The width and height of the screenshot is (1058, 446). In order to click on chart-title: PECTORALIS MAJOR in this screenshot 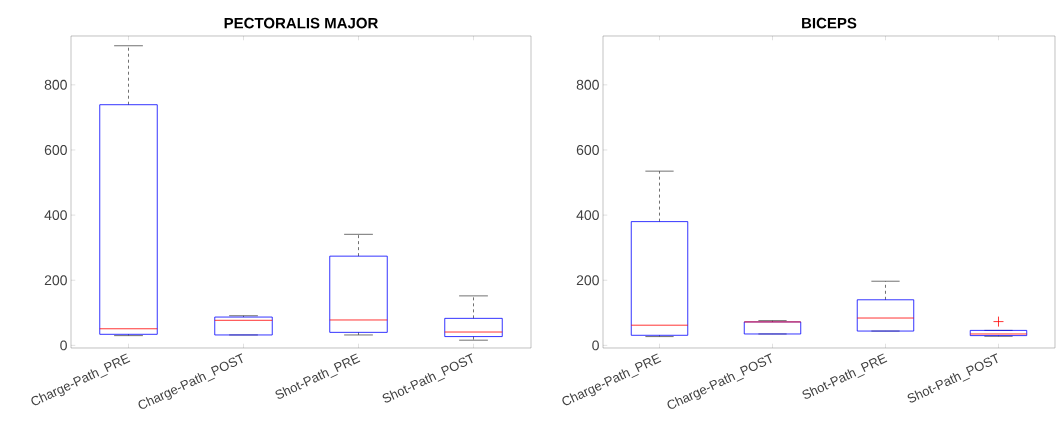, I will do `click(301, 23)`.